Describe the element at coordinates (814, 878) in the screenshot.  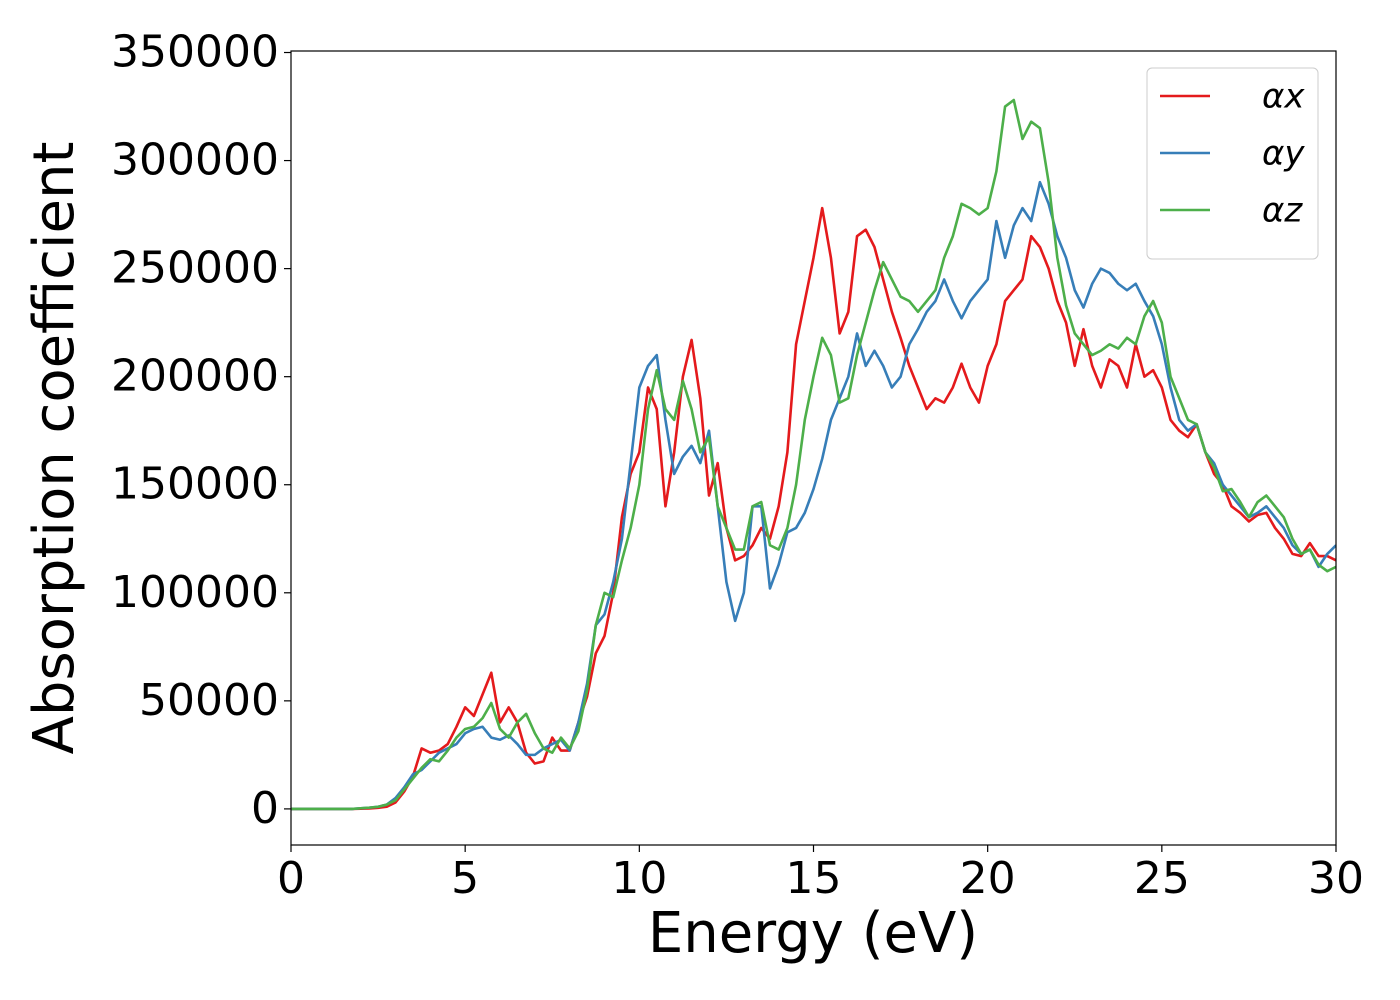
I see `x-tick-label: 15` at that location.